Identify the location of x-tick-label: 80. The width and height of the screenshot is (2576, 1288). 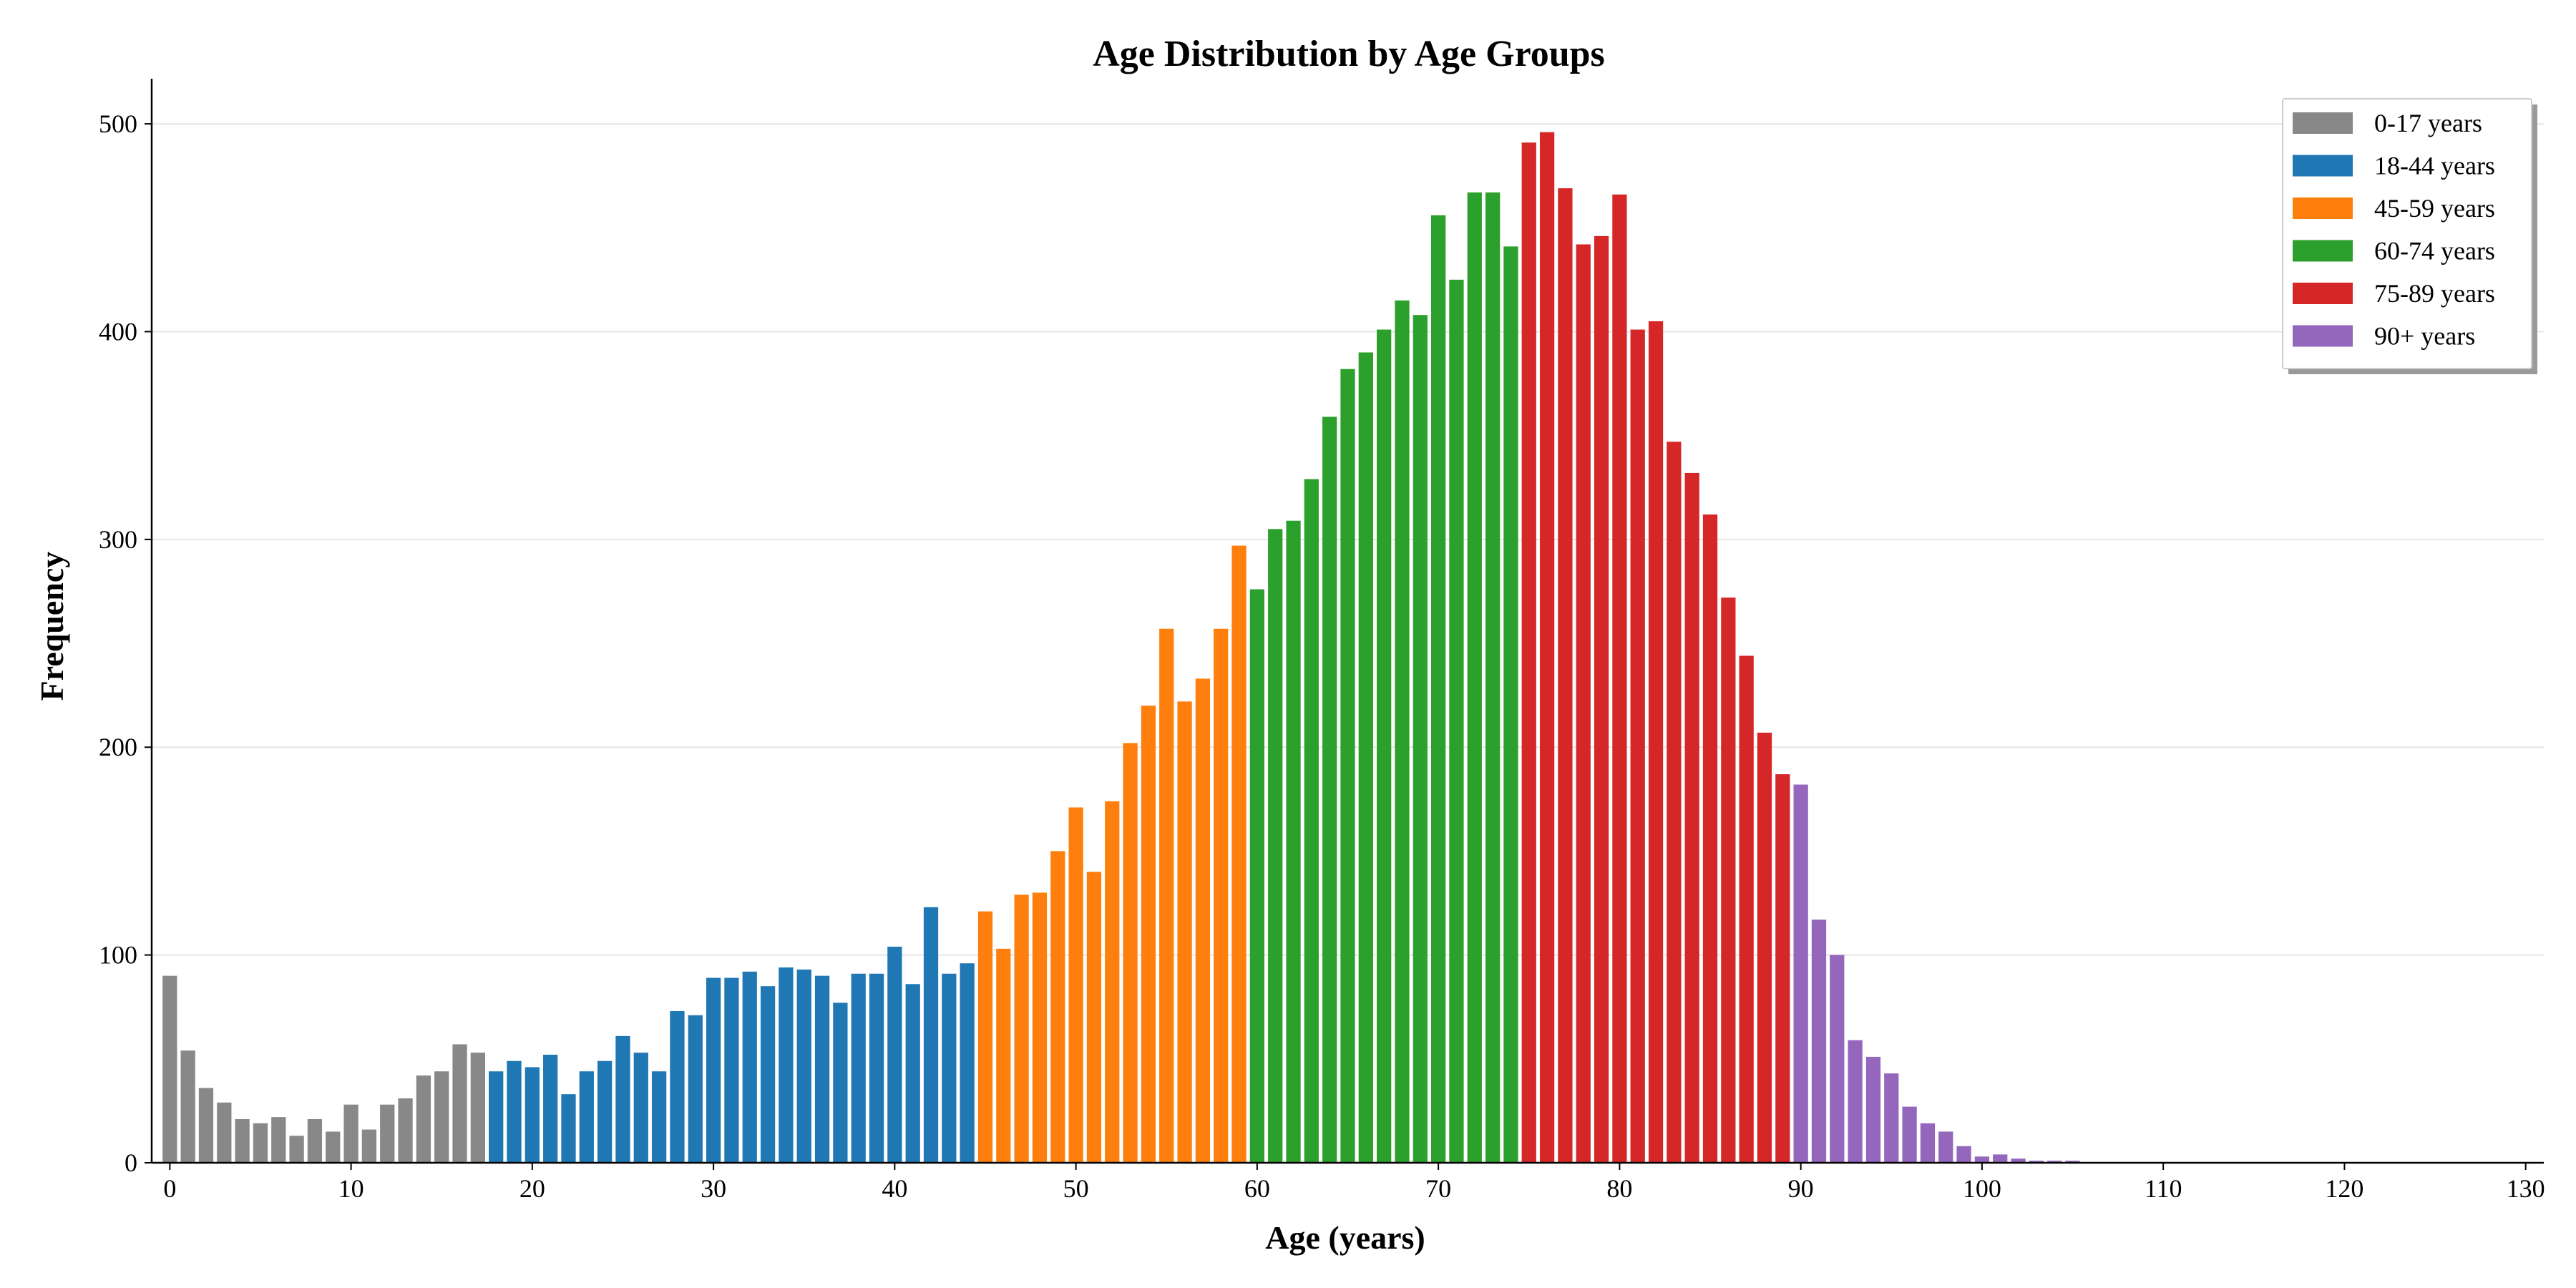
(1619, 1188).